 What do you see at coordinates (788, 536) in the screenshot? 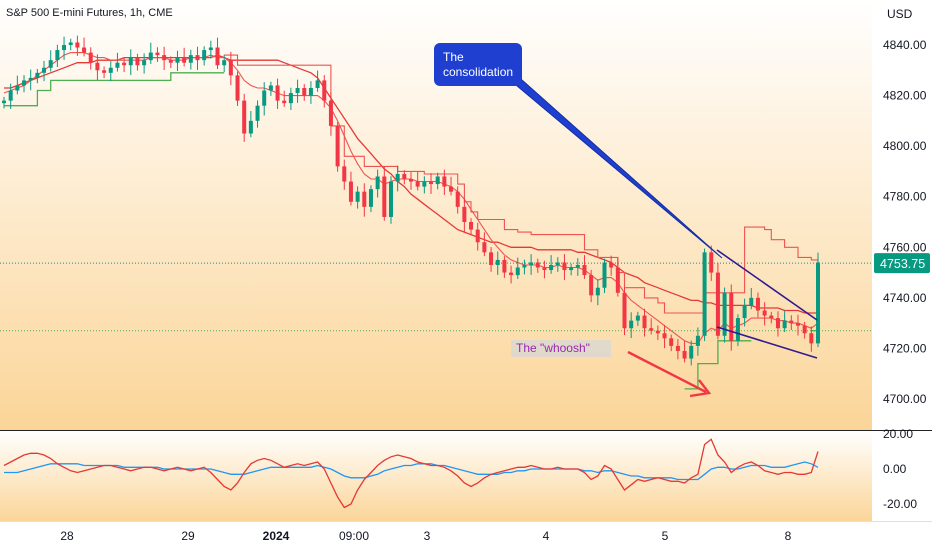
I see `time-tick-label: 8` at bounding box center [788, 536].